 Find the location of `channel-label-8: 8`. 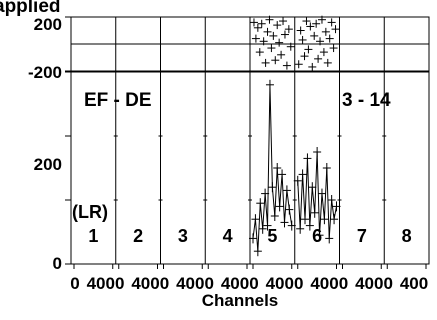

channel-label-8: 8 is located at coordinates (407, 236).